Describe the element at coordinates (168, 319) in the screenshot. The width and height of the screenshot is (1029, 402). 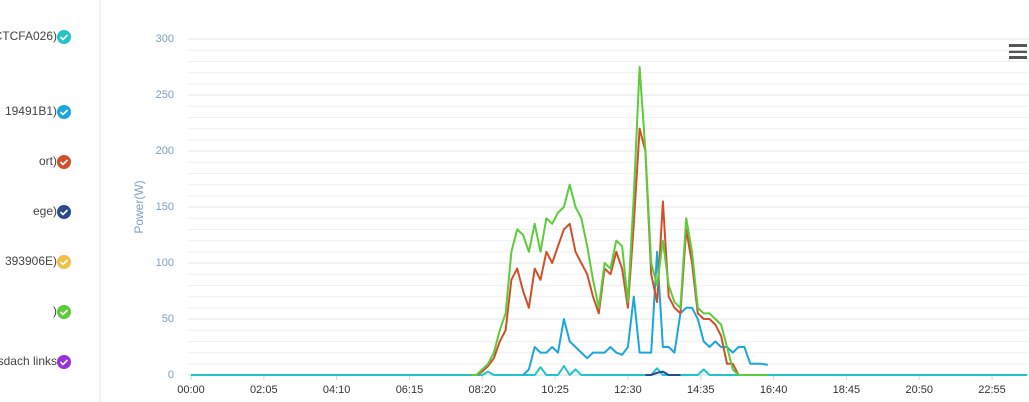
I see `y-tick-label: 50` at that location.